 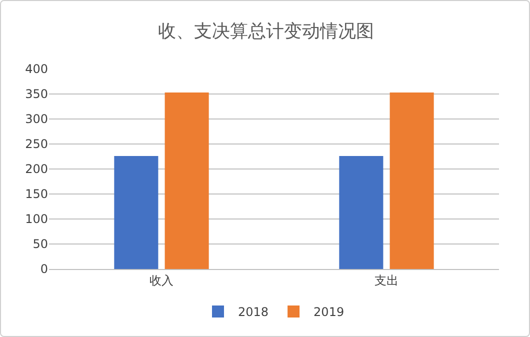 I want to click on chart-title: 收、支决算总计变动情况图, so click(x=266, y=31).